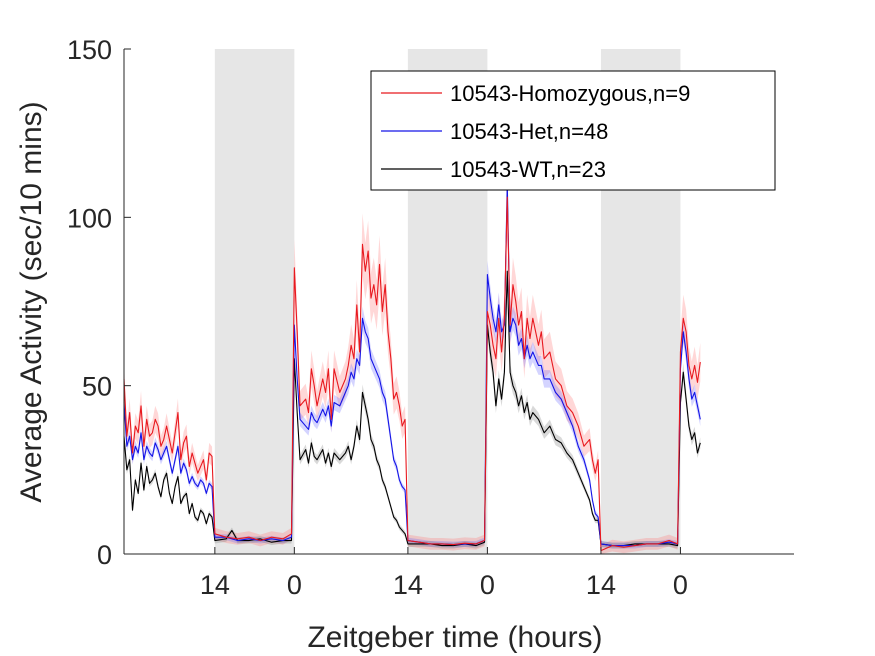 The height and width of the screenshot is (656, 875). Describe the element at coordinates (99, 302) in the screenshot. I see `y-ticks: 0 50 100 150` at that location.